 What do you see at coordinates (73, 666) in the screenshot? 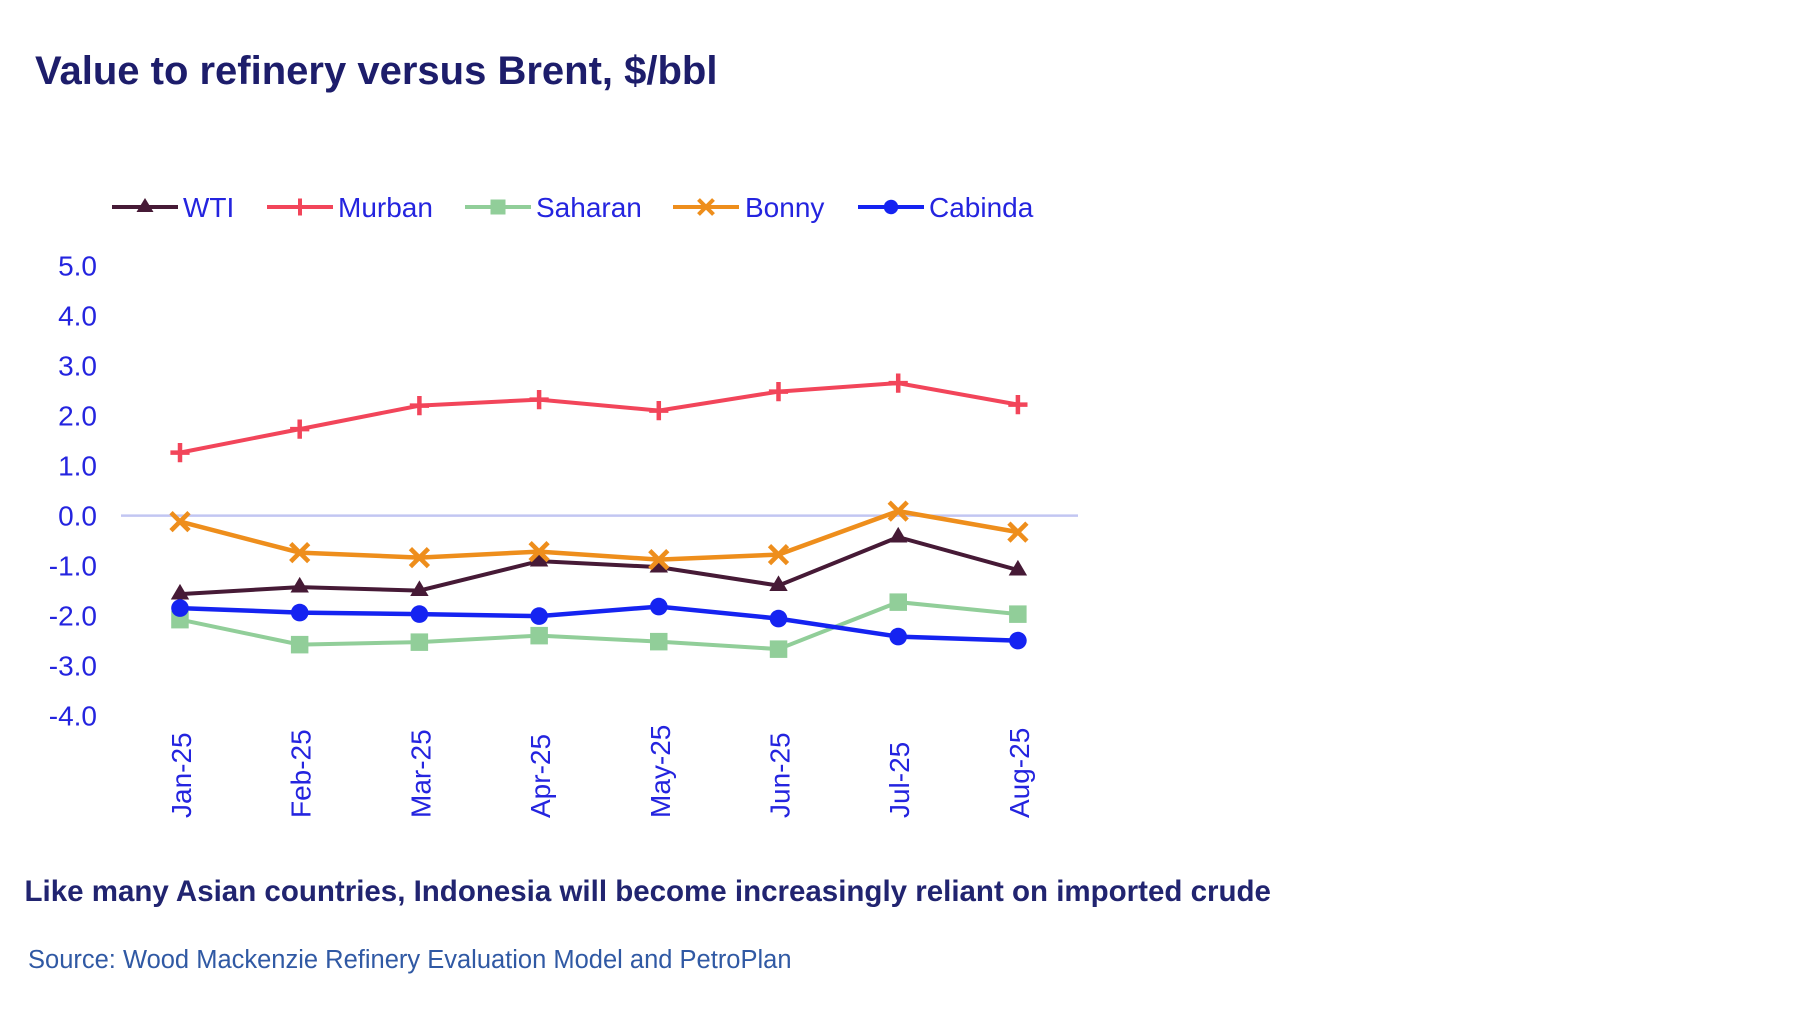
I see `svg-text: -3.0` at bounding box center [73, 666].